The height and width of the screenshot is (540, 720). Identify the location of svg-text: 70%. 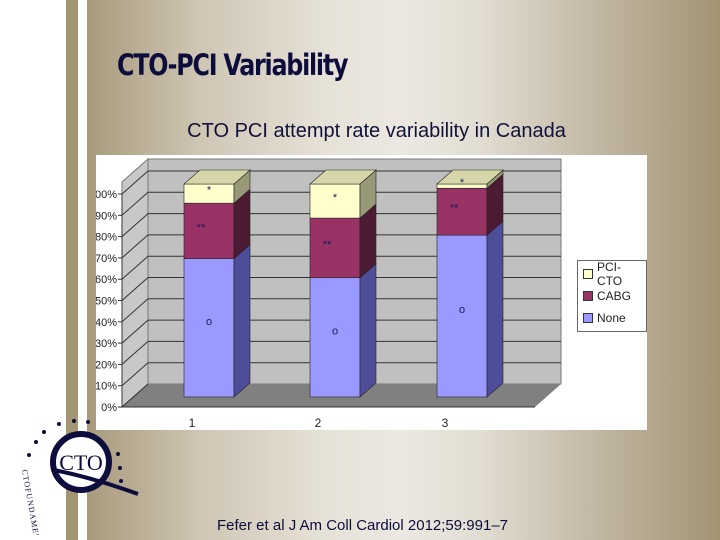
(106, 259).